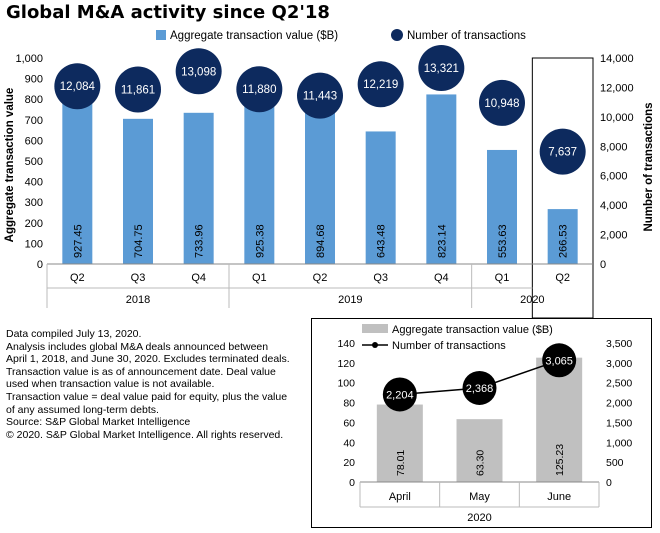  What do you see at coordinates (34, 203) in the screenshot?
I see `y-tick-label: 300` at bounding box center [34, 203].